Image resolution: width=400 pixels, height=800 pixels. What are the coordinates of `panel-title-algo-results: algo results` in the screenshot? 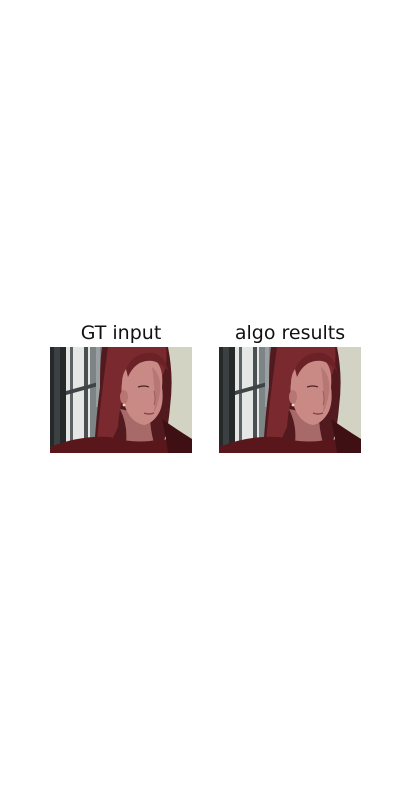 It's located at (290, 333).